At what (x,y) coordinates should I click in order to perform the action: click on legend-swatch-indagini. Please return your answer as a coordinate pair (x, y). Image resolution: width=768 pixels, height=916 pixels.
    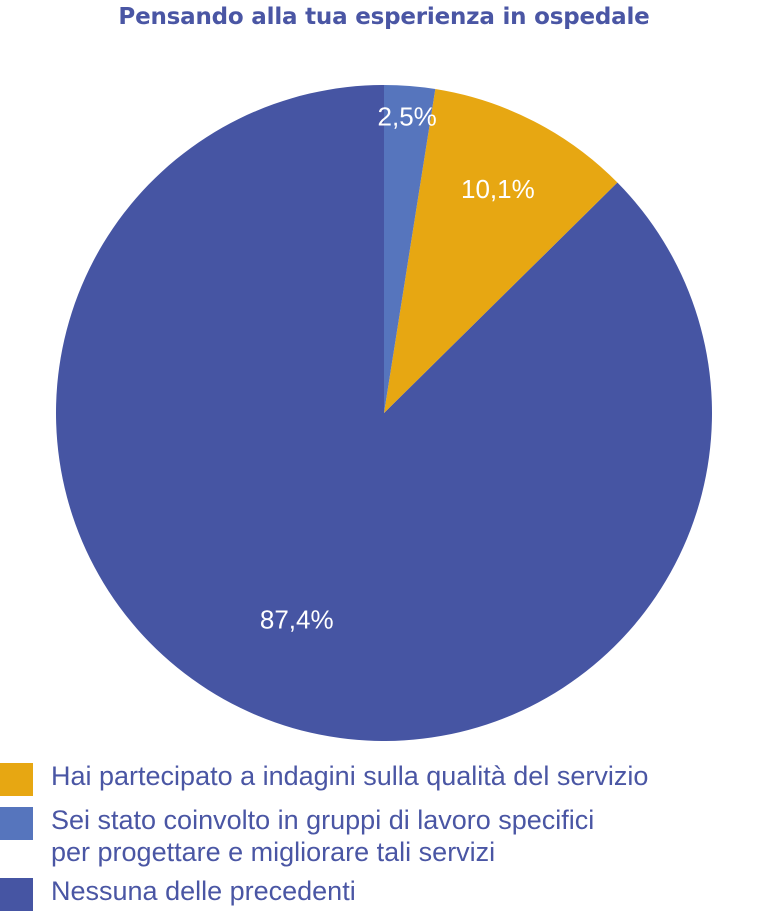
    Looking at the image, I should click on (16, 779).